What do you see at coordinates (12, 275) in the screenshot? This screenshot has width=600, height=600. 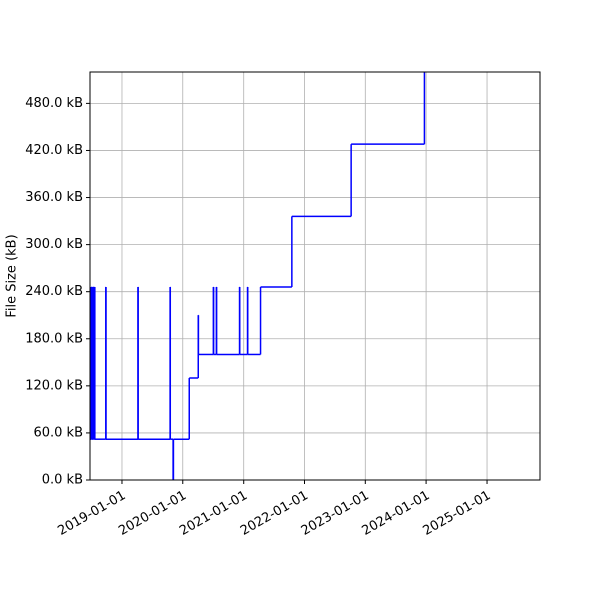 I see `y-axis-label: File Size (kB)` at bounding box center [12, 275].